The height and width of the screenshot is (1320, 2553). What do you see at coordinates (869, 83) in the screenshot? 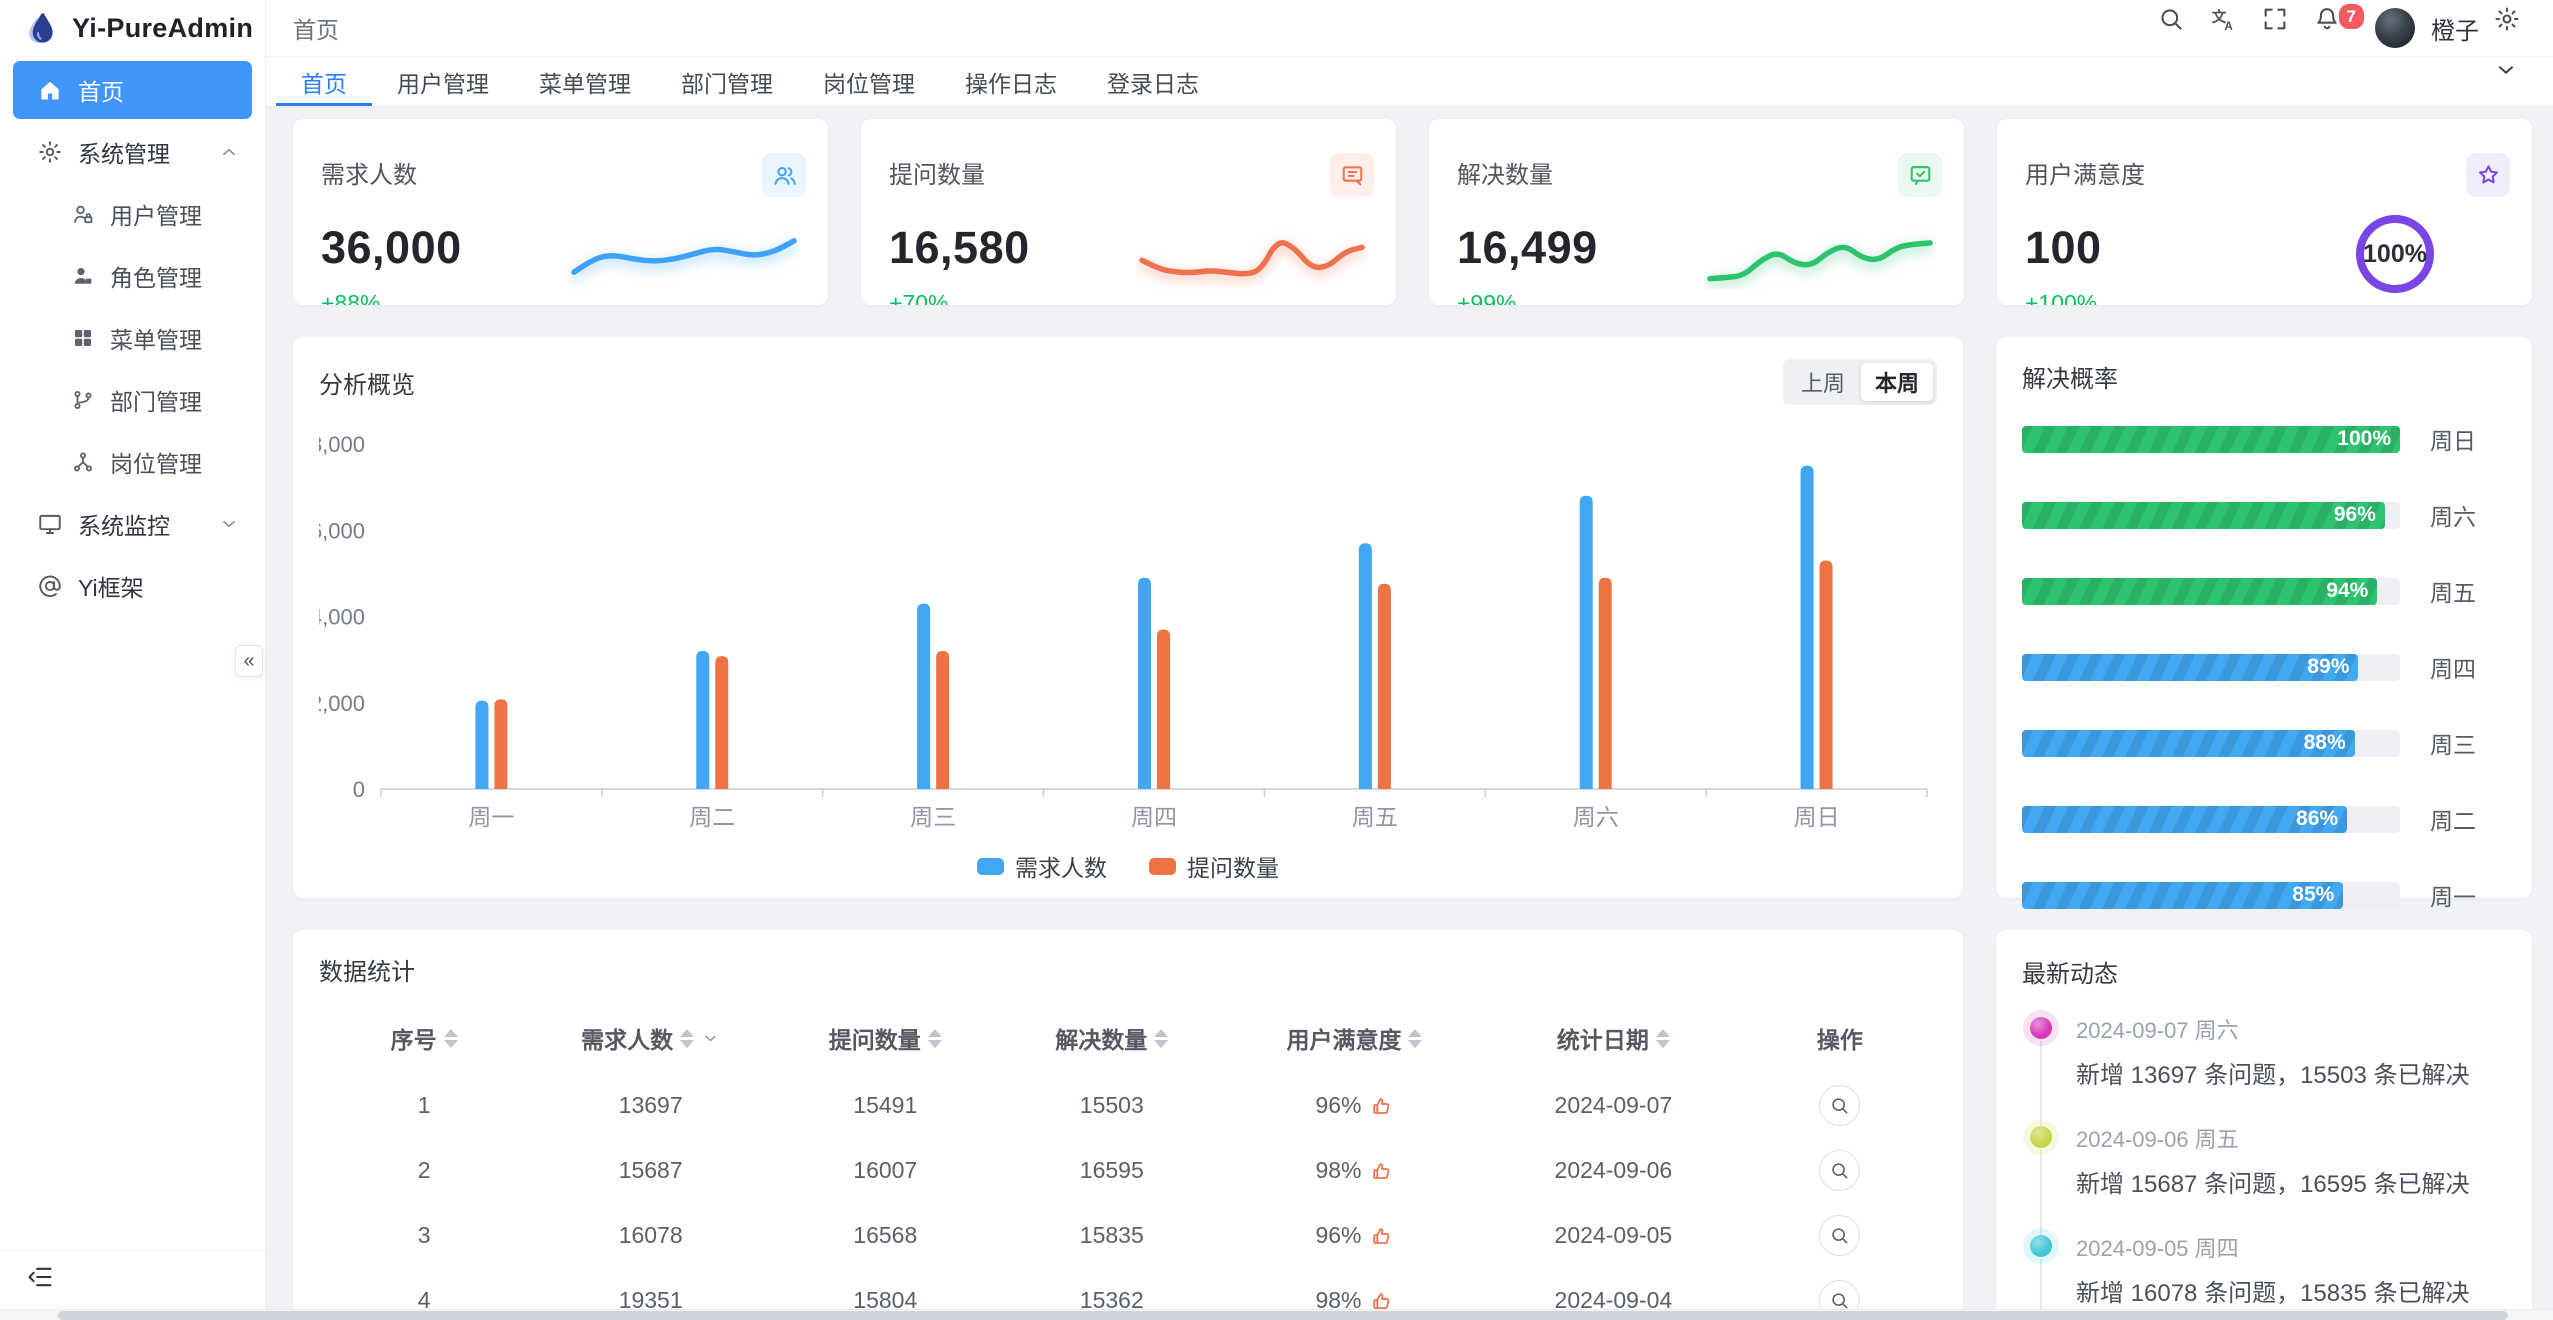
I see `tab-岗位管理: 岗位管理` at bounding box center [869, 83].